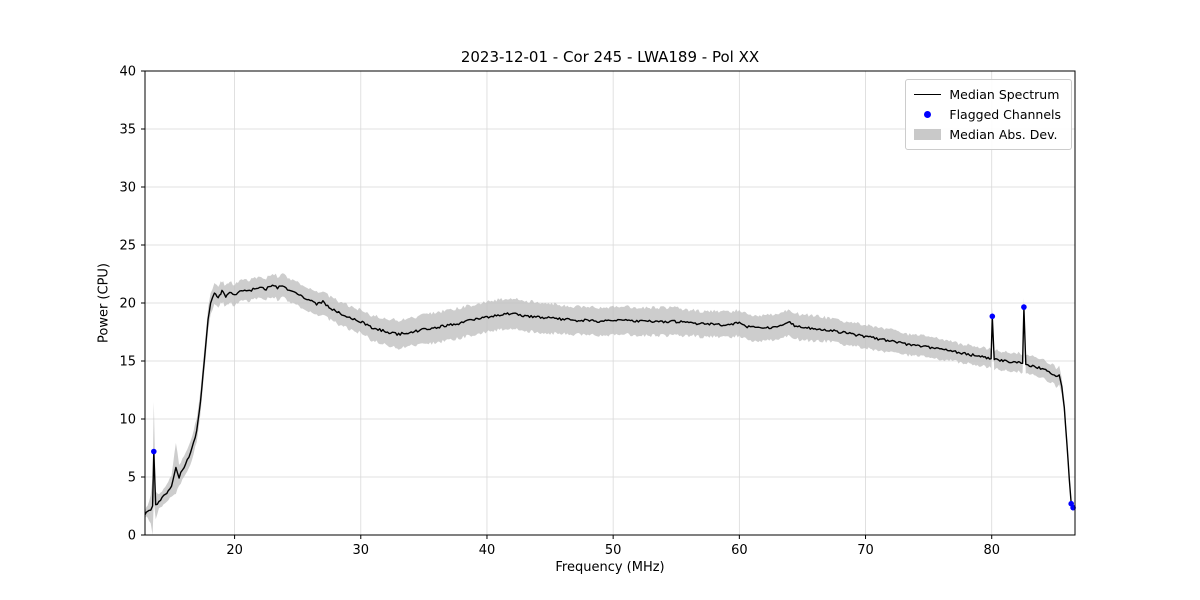  Describe the element at coordinates (739, 550) in the screenshot. I see `x-tick-label: 60` at that location.